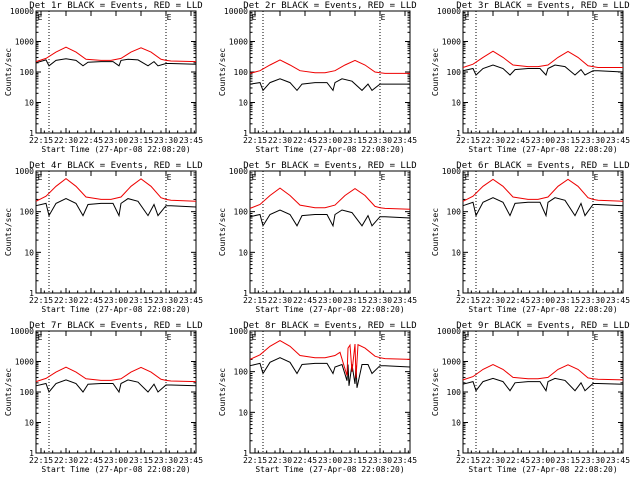 Image resolution: width=640 pixels, height=480 pixels. Describe the element at coordinates (115, 166) in the screenshot. I see `panel-title: Det 4r BLACK = Events, RED = LLD` at that location.